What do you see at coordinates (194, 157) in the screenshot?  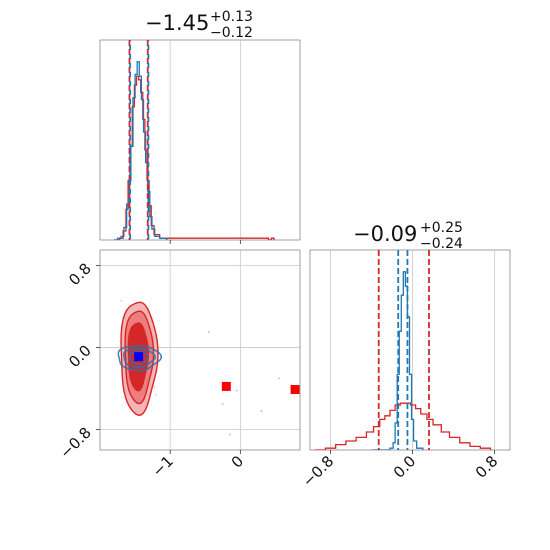 I see `hist1-series-red` at bounding box center [194, 157].